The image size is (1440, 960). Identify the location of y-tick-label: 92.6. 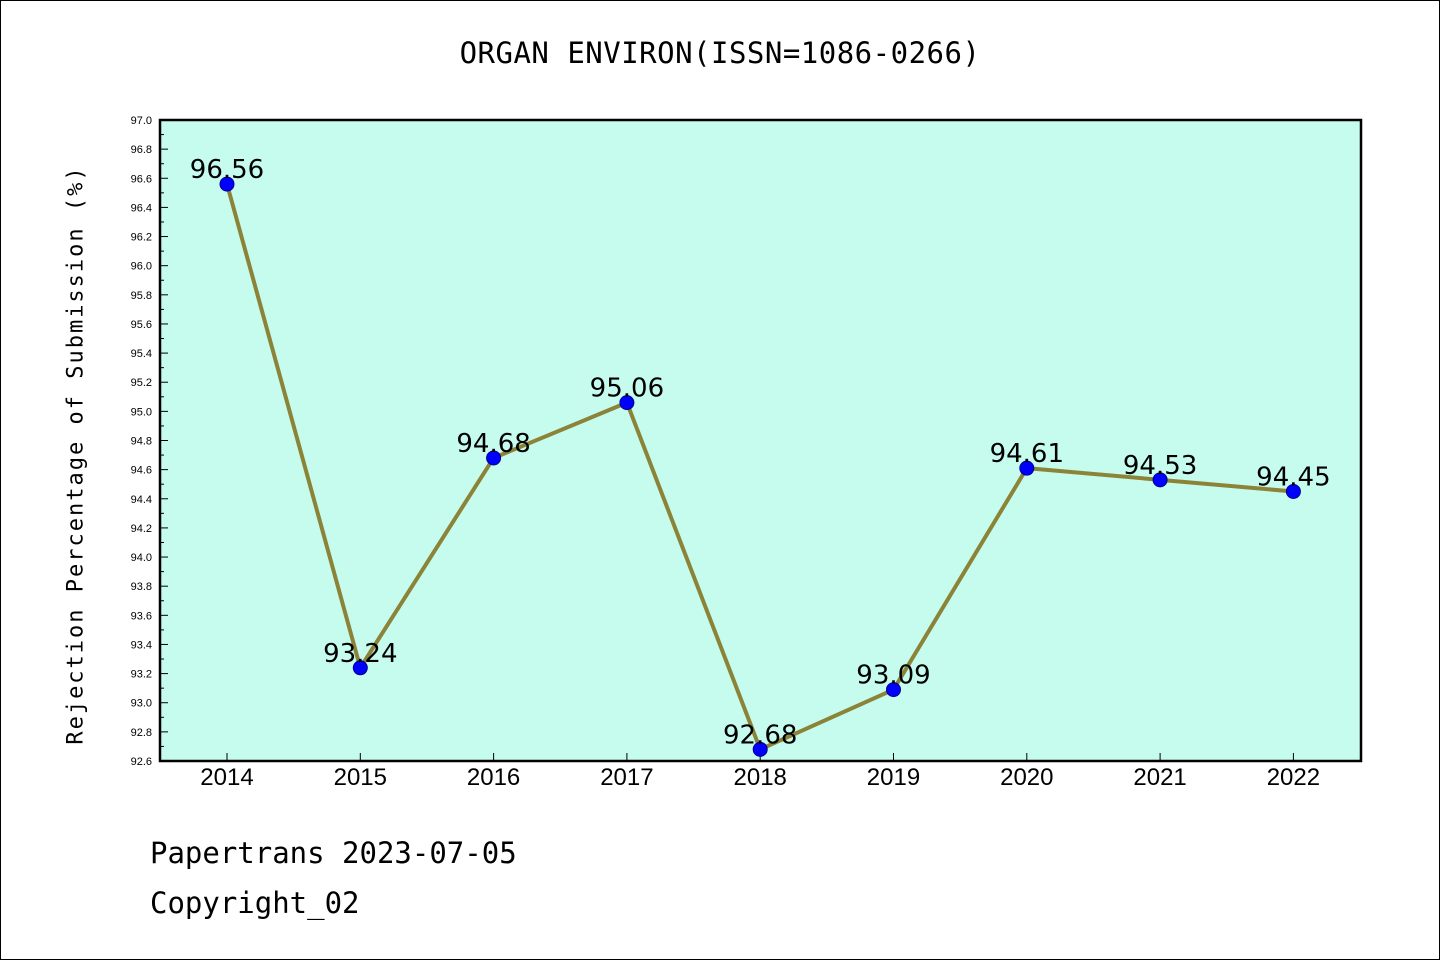
(141, 762).